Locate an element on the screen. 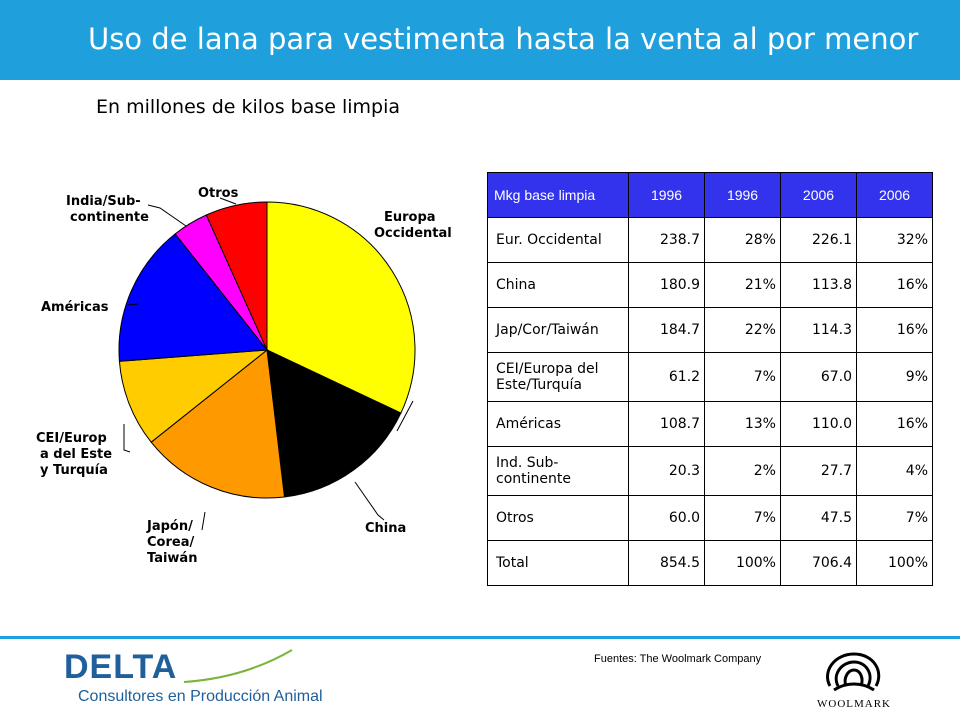 The width and height of the screenshot is (960, 720). row-label: China is located at coordinates (558, 285).